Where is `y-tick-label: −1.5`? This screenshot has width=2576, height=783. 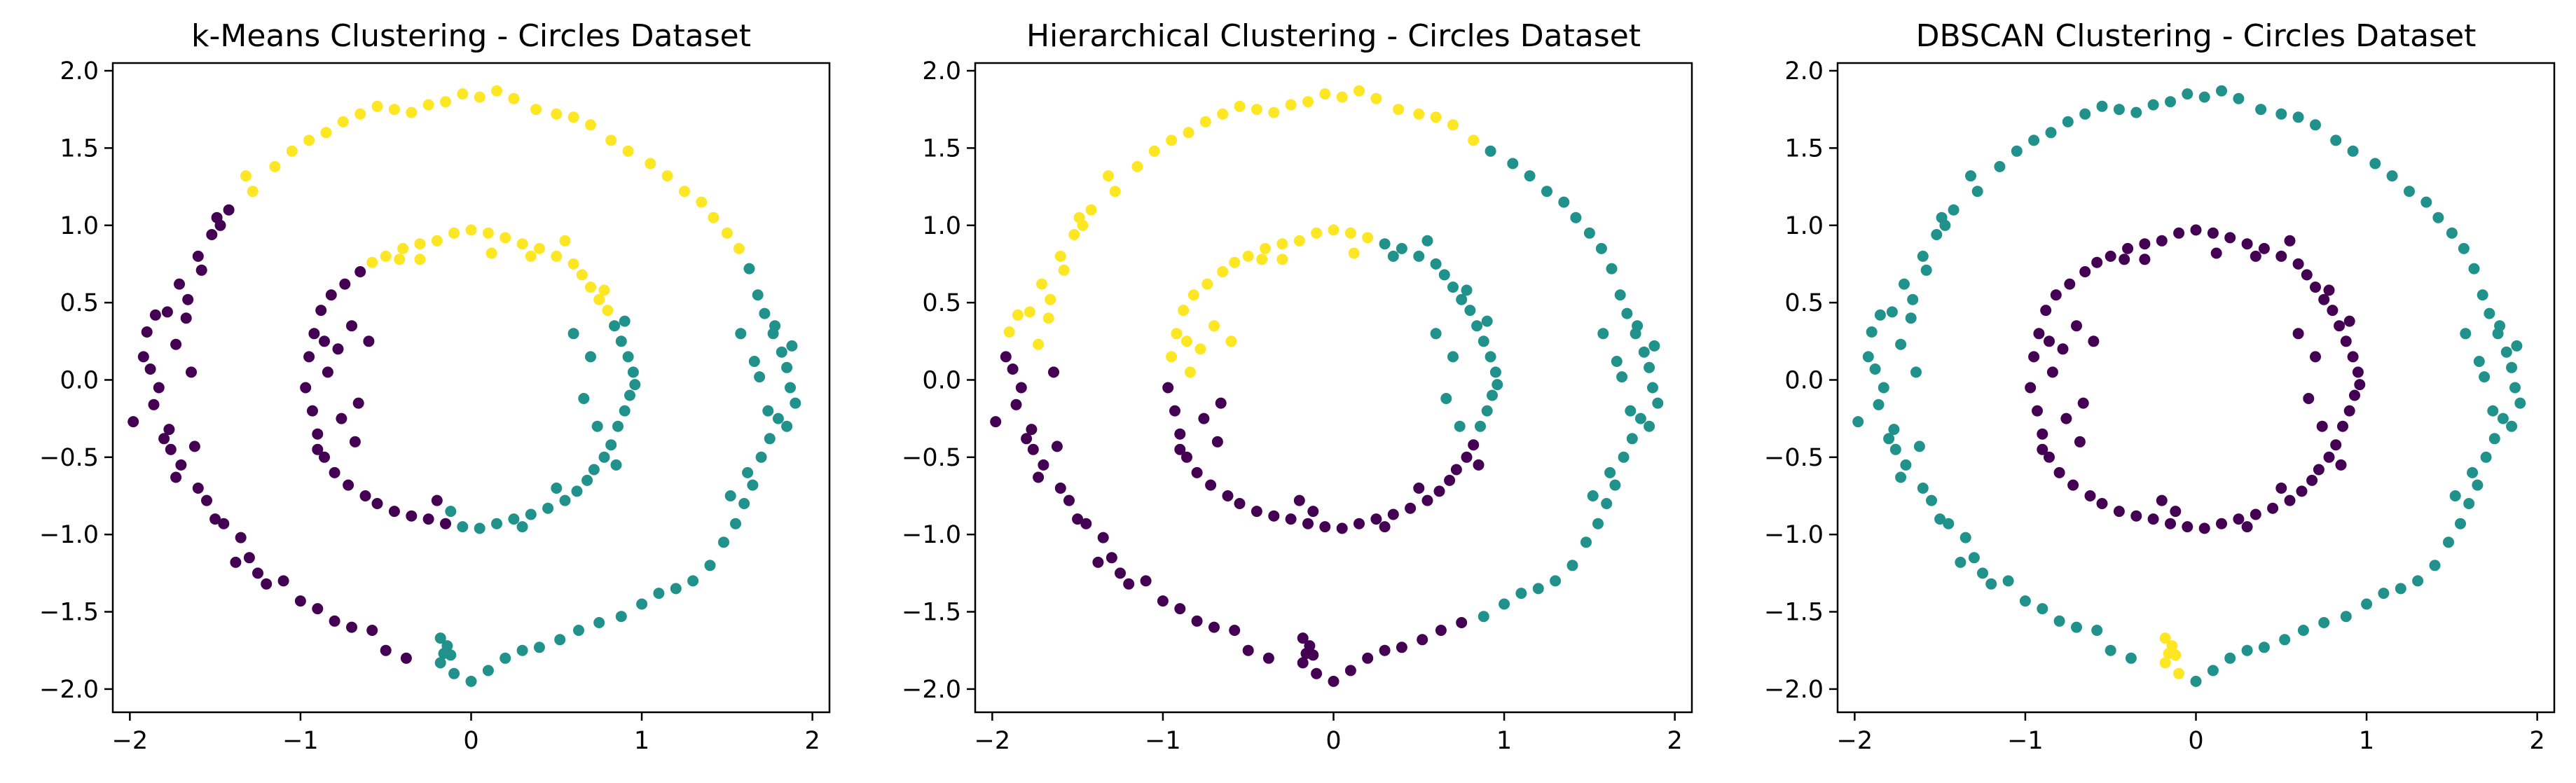 y-tick-label: −1.5 is located at coordinates (931, 613).